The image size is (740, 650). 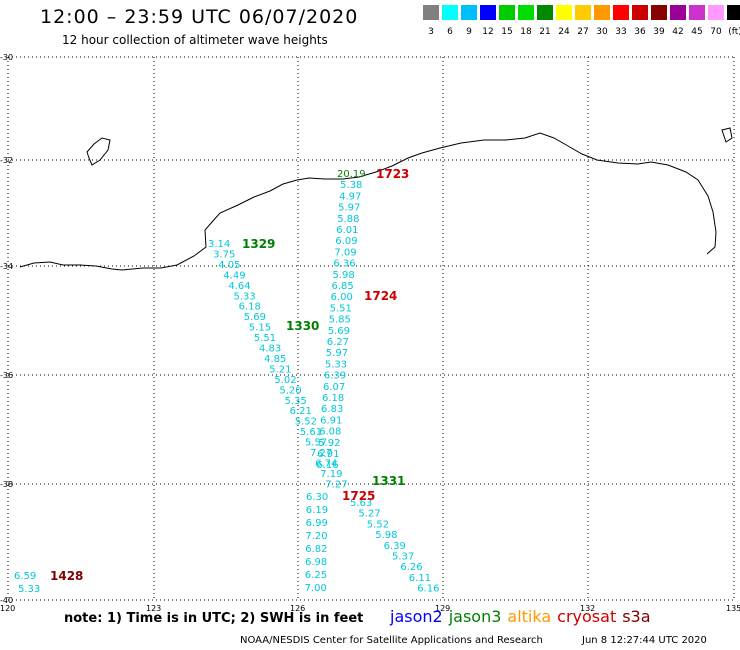 I want to click on cryosat-swh-value: 6.09, so click(x=346, y=241).